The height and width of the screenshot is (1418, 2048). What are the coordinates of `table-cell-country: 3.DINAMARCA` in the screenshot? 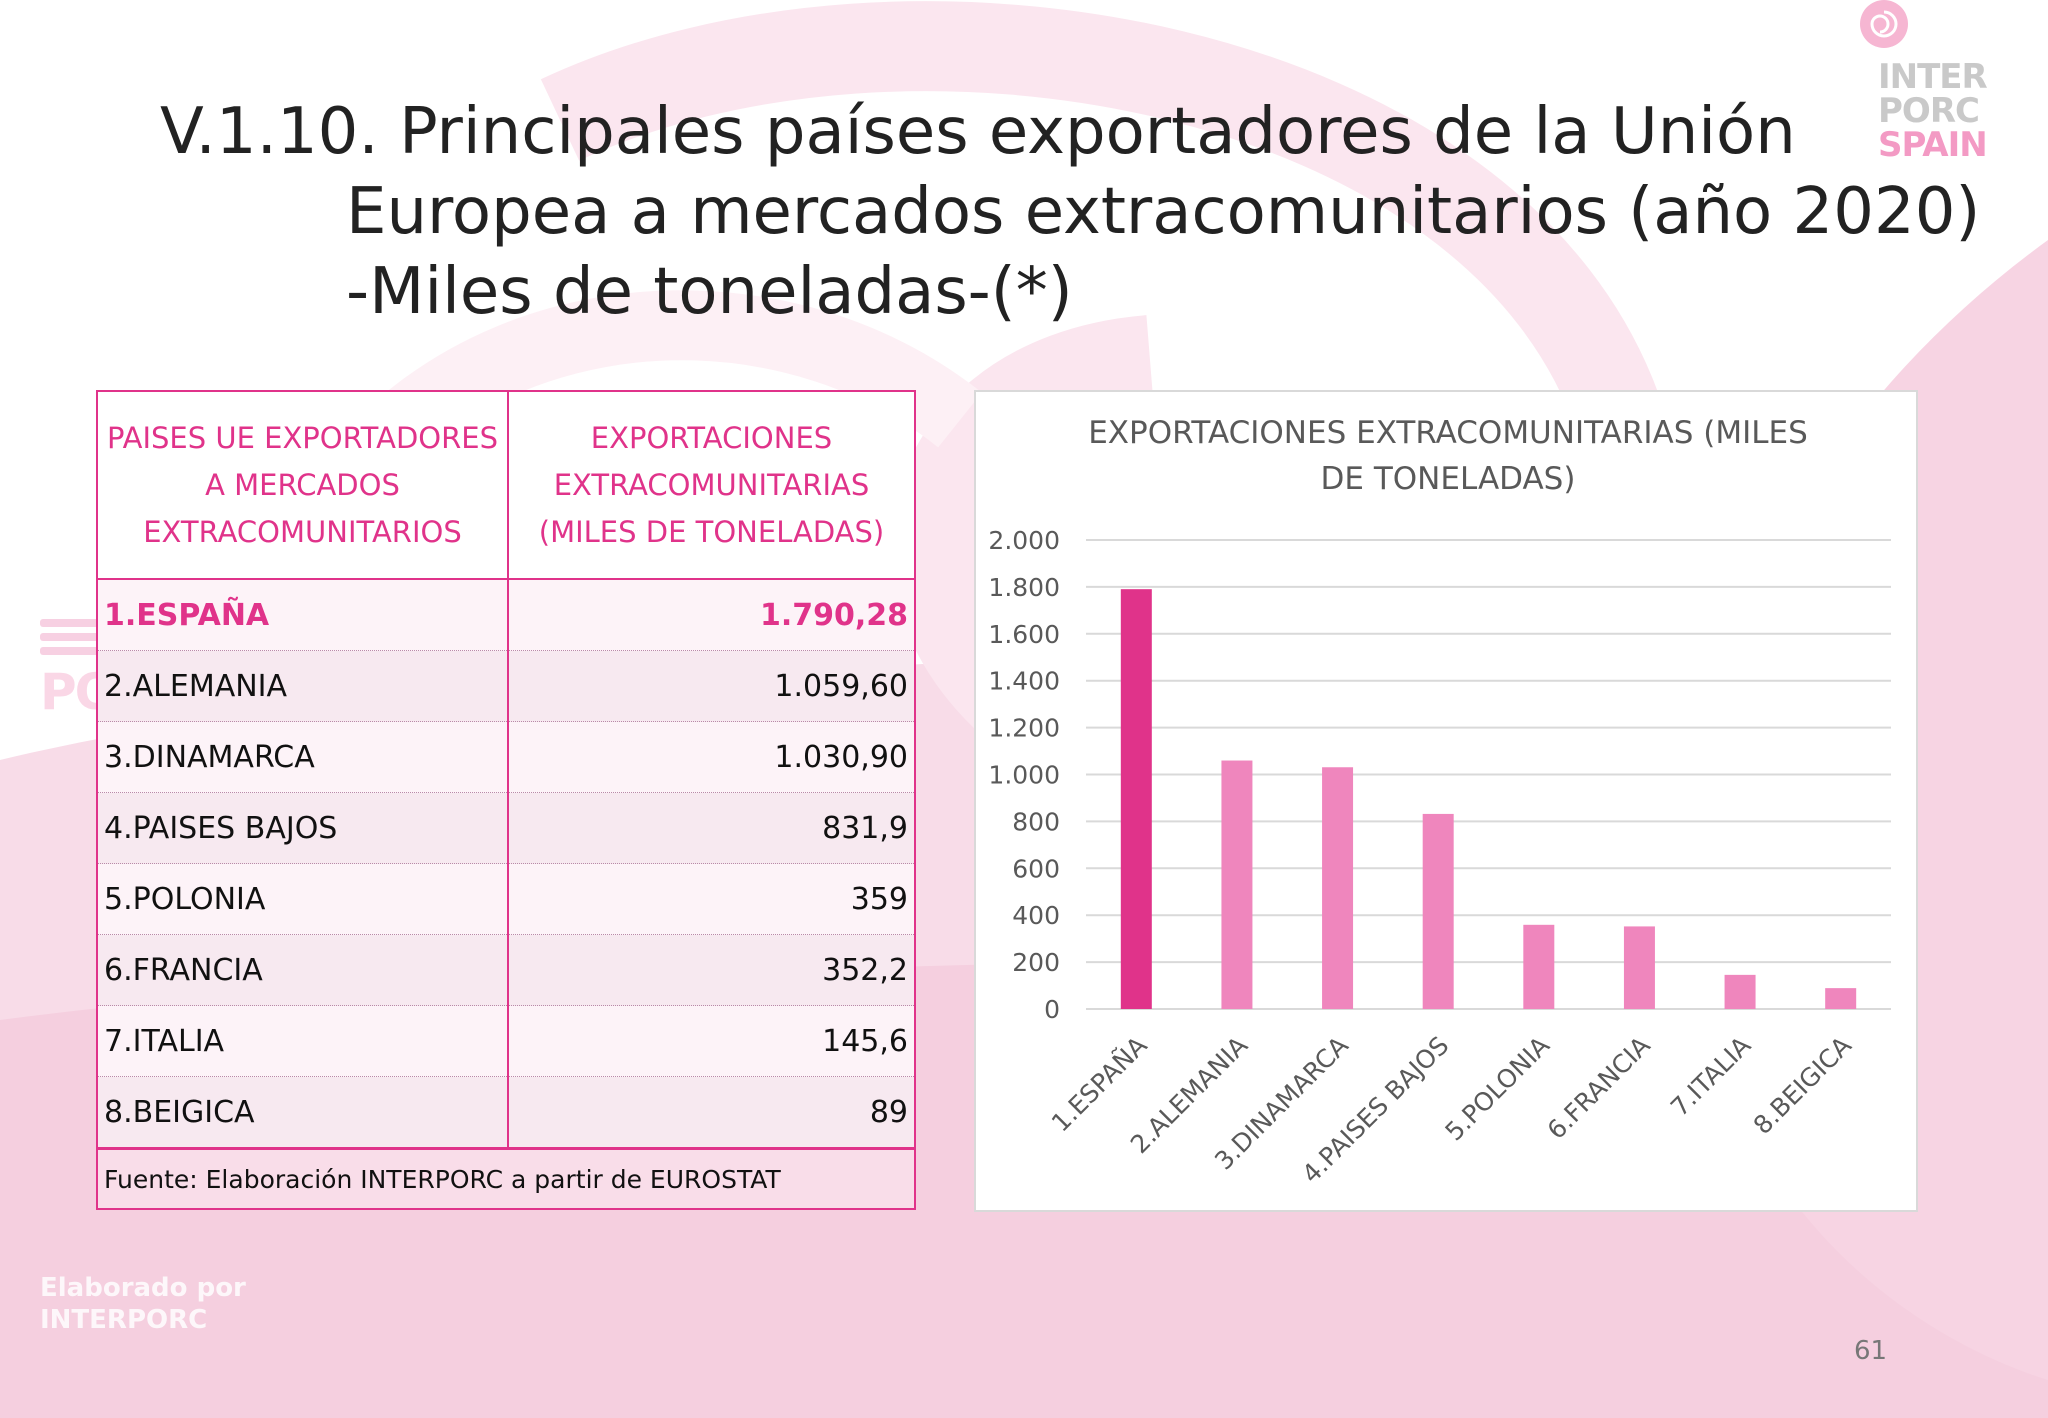 It's located at (302, 757).